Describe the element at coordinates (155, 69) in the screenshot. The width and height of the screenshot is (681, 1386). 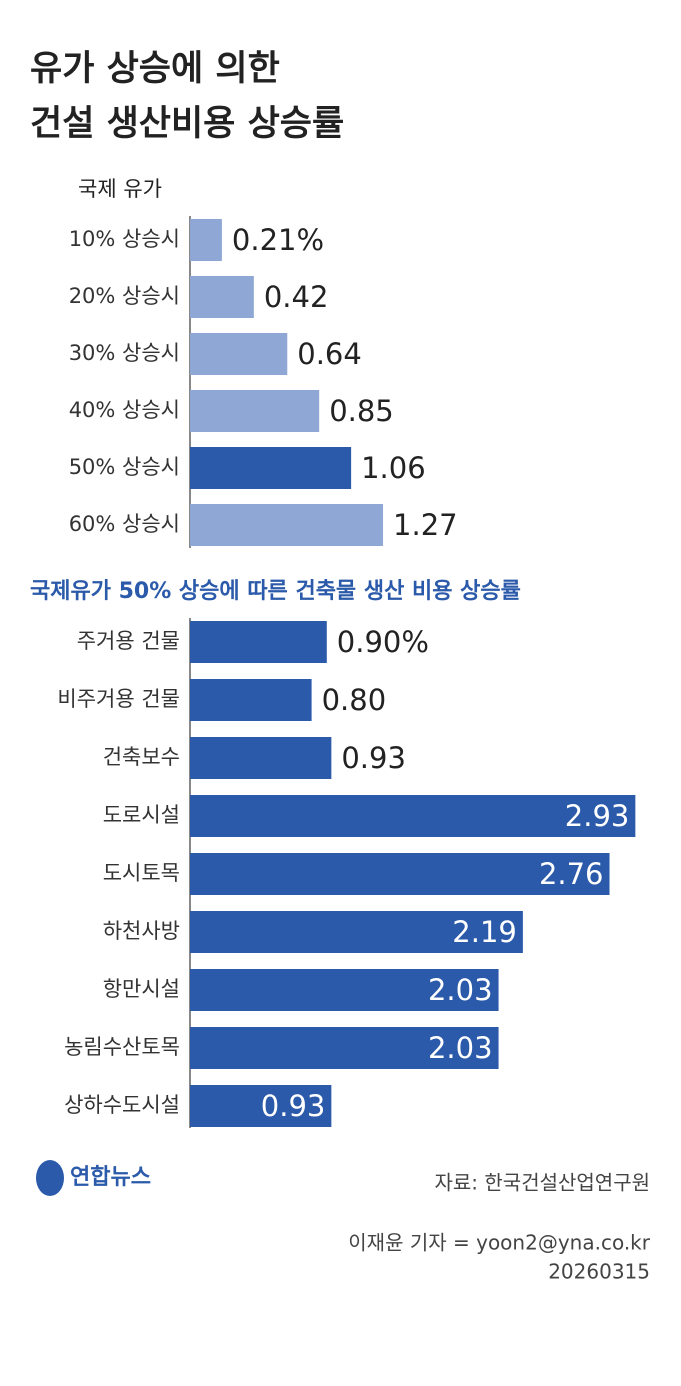
I see `title-line: 유가 상승에 의한` at that location.